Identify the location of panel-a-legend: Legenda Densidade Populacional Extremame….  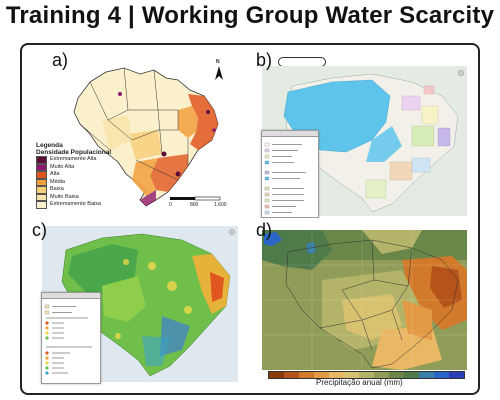
(73, 175).